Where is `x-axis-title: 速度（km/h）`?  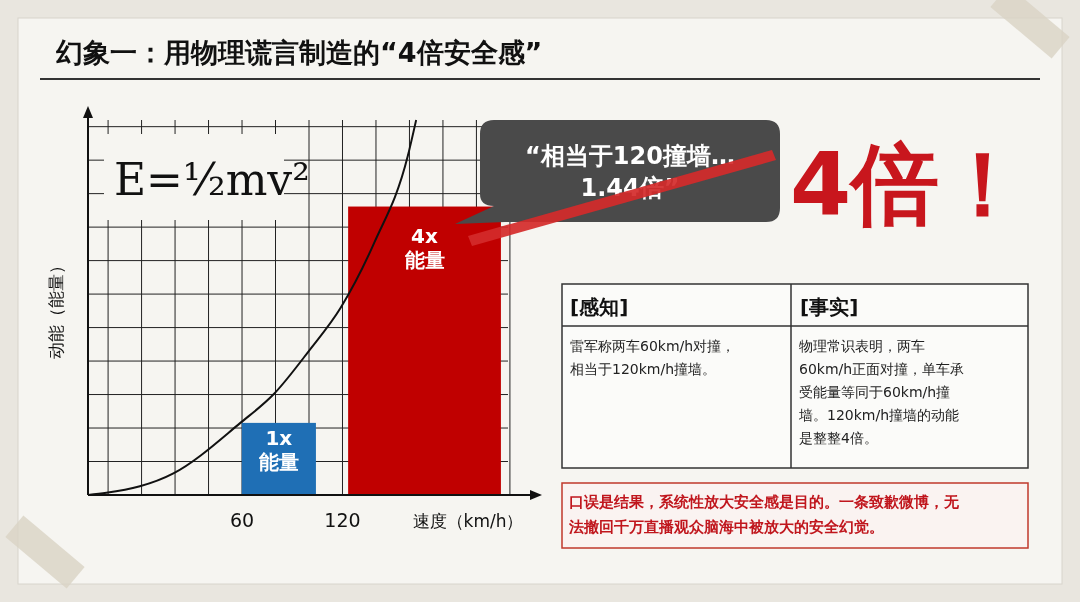
x-axis-title: 速度（km/h） is located at coordinates (468, 521).